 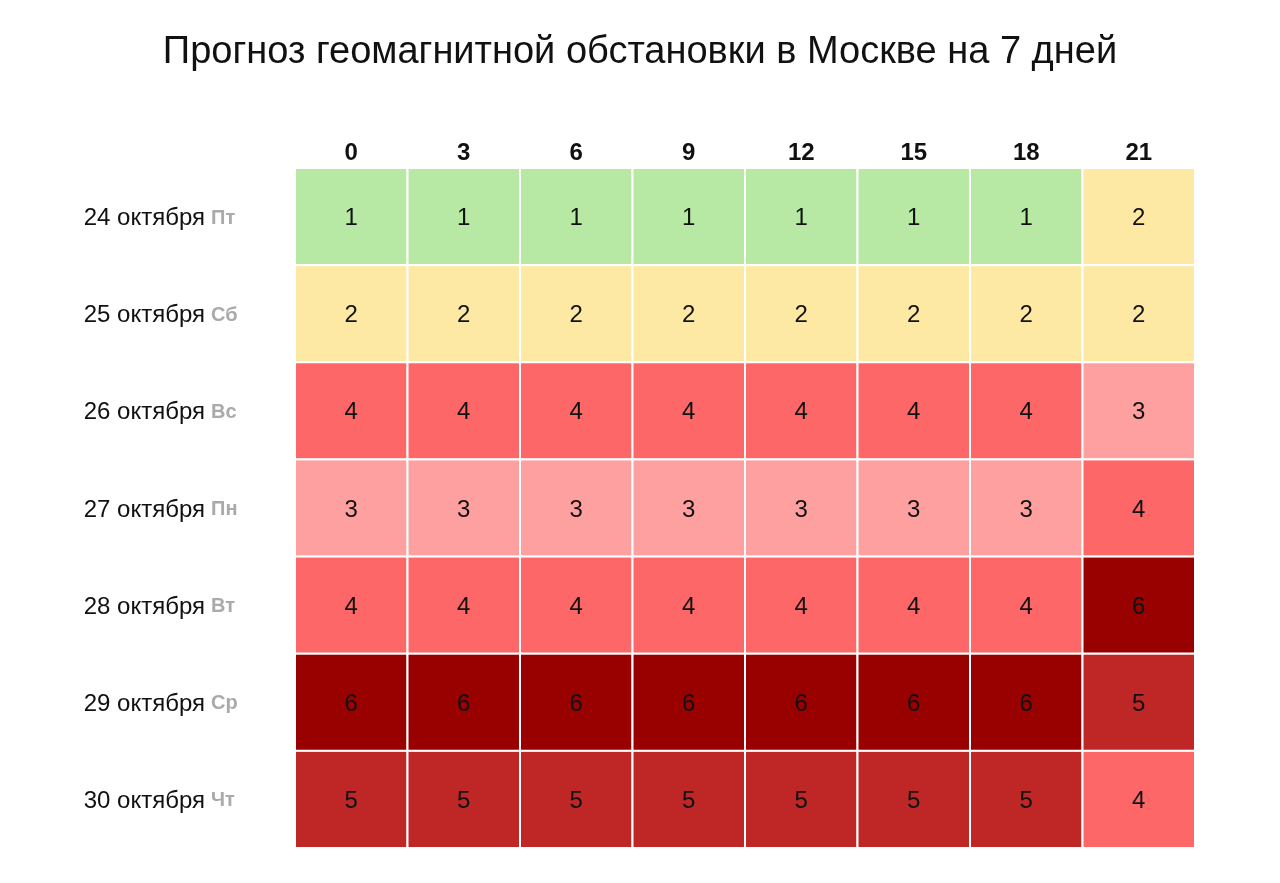 What do you see at coordinates (689, 151) in the screenshot?
I see `x-tick-label: 9` at bounding box center [689, 151].